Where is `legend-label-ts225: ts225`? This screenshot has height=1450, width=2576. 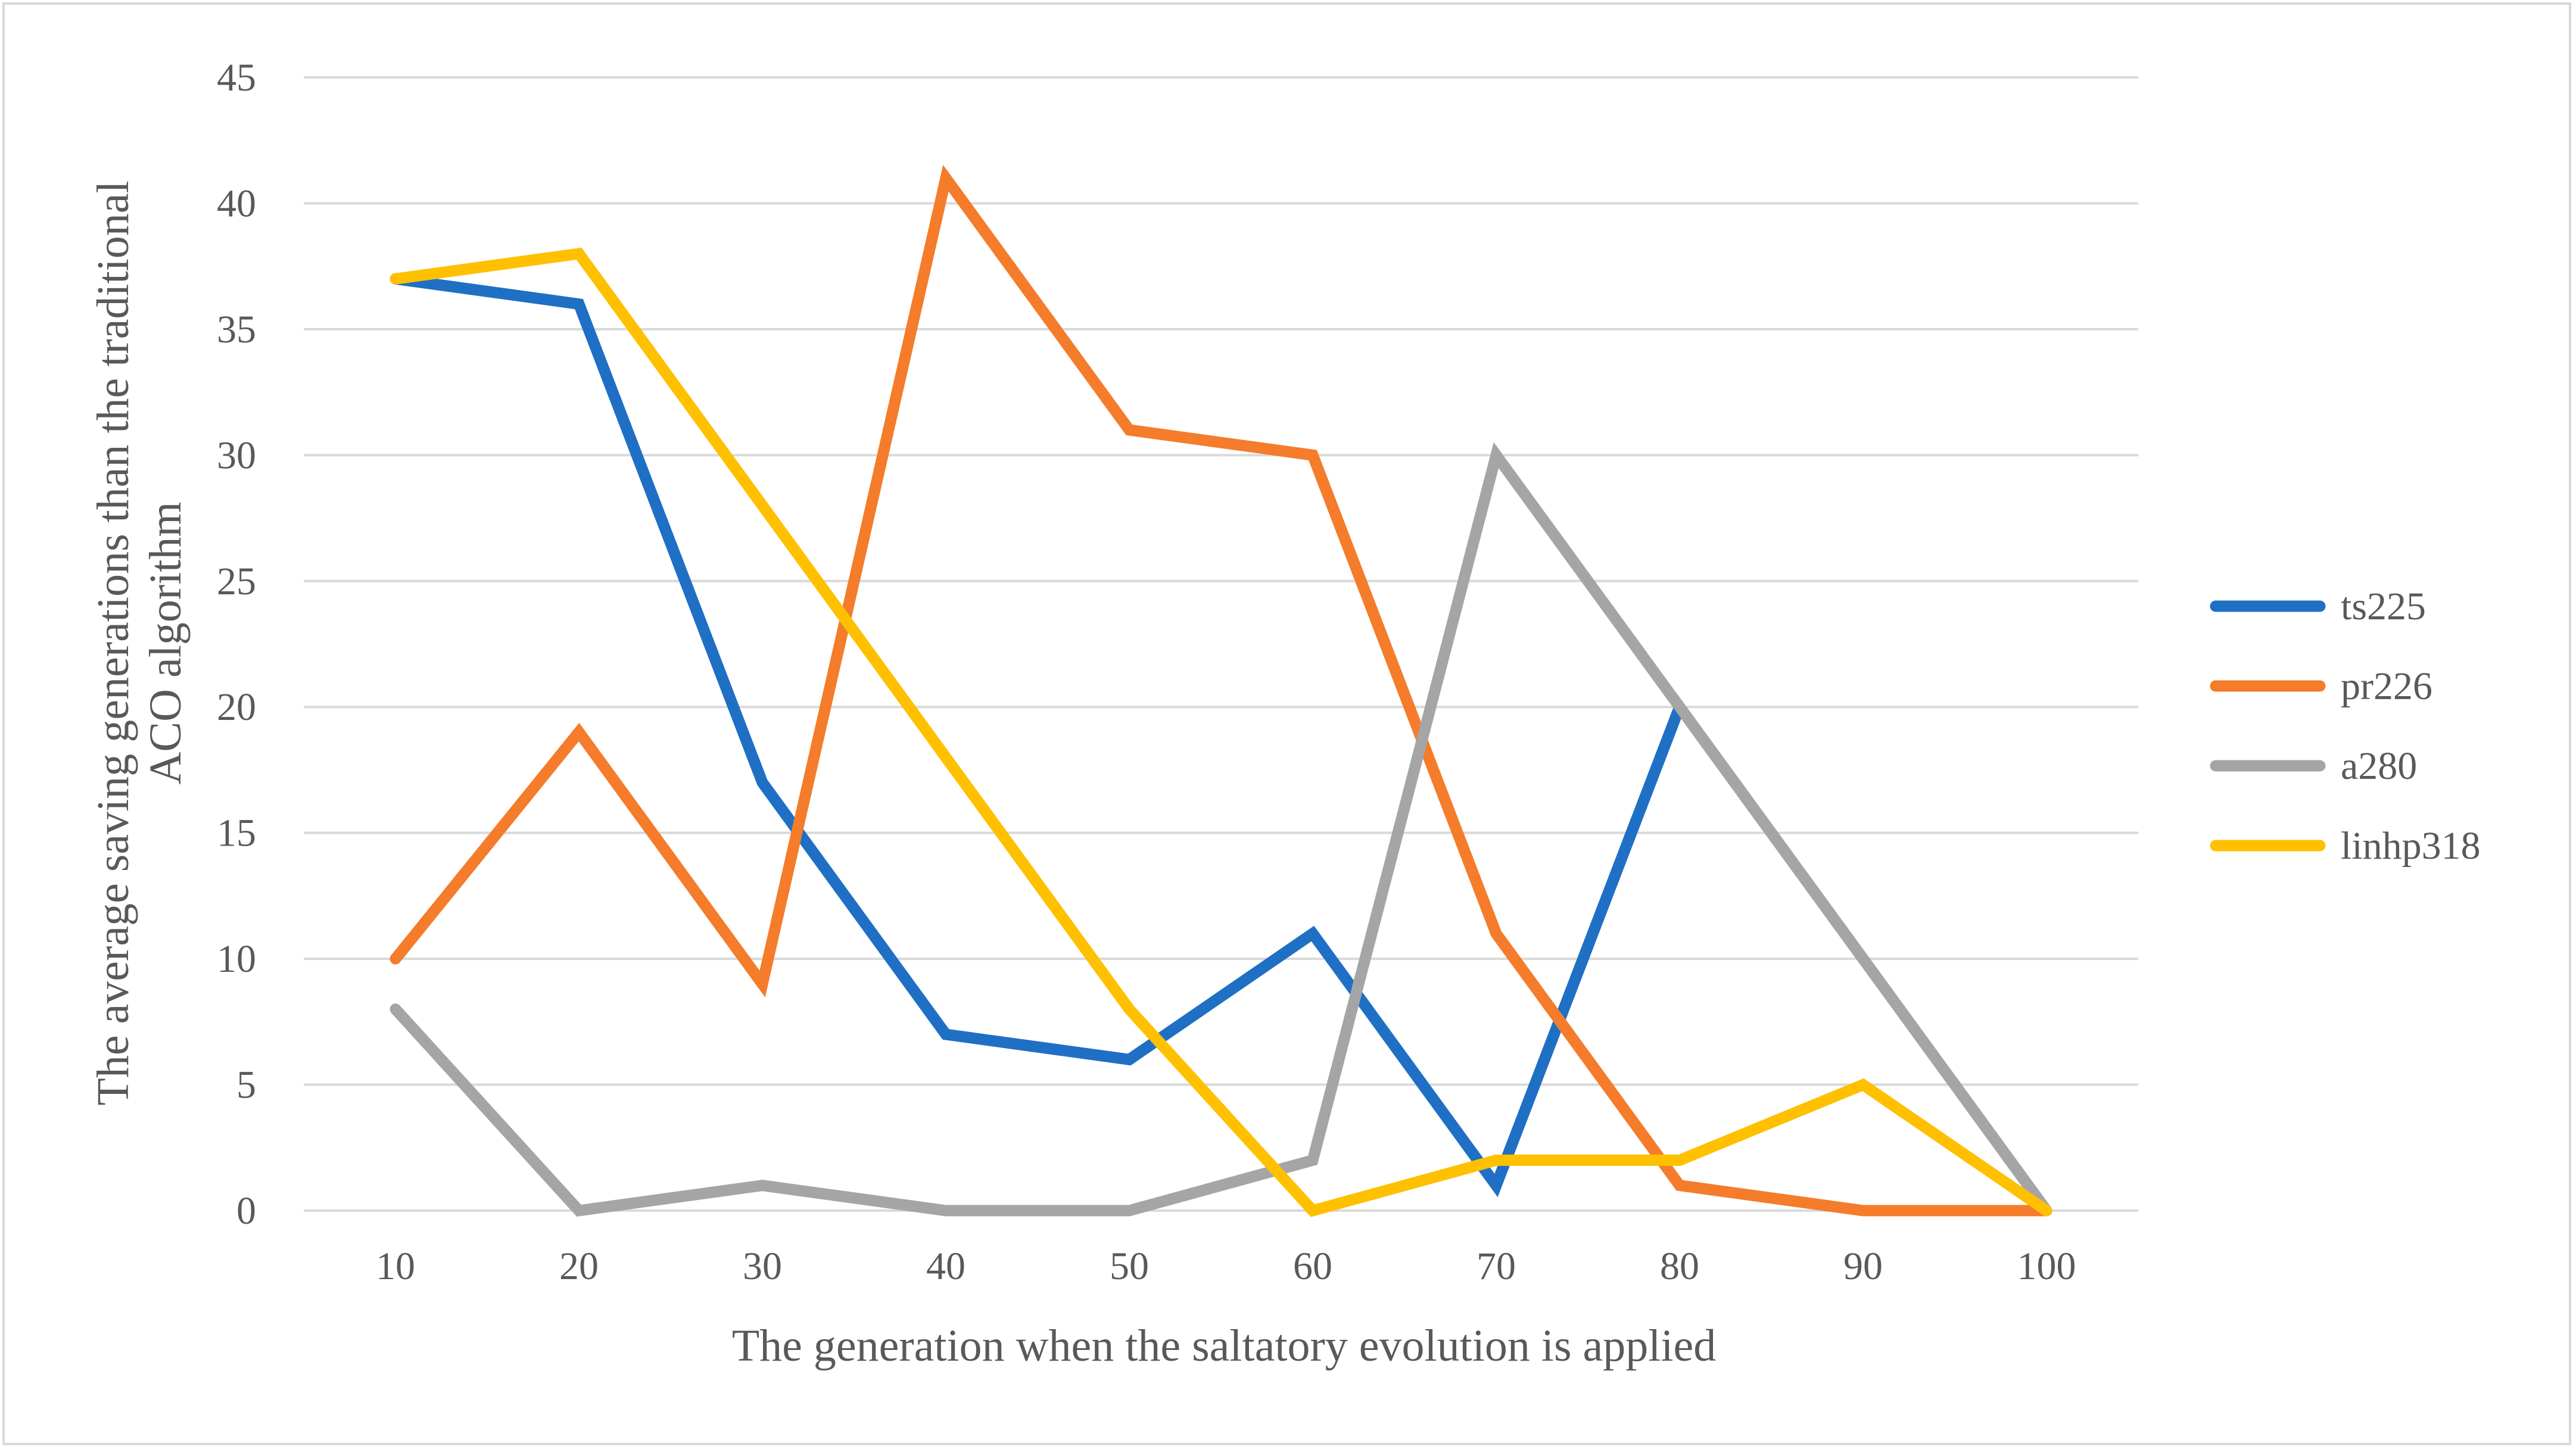 legend-label-ts225: ts225 is located at coordinates (2383, 606).